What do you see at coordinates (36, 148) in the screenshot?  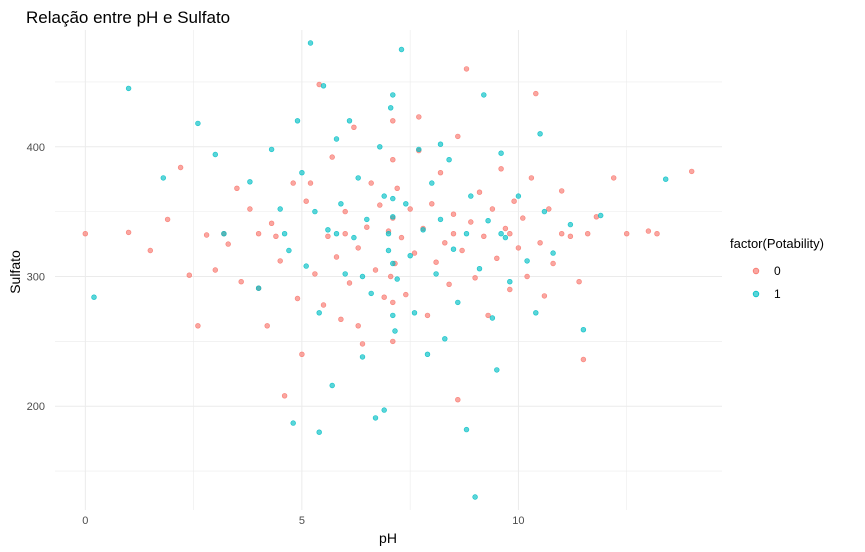 I see `y-tick-label: 400` at bounding box center [36, 148].